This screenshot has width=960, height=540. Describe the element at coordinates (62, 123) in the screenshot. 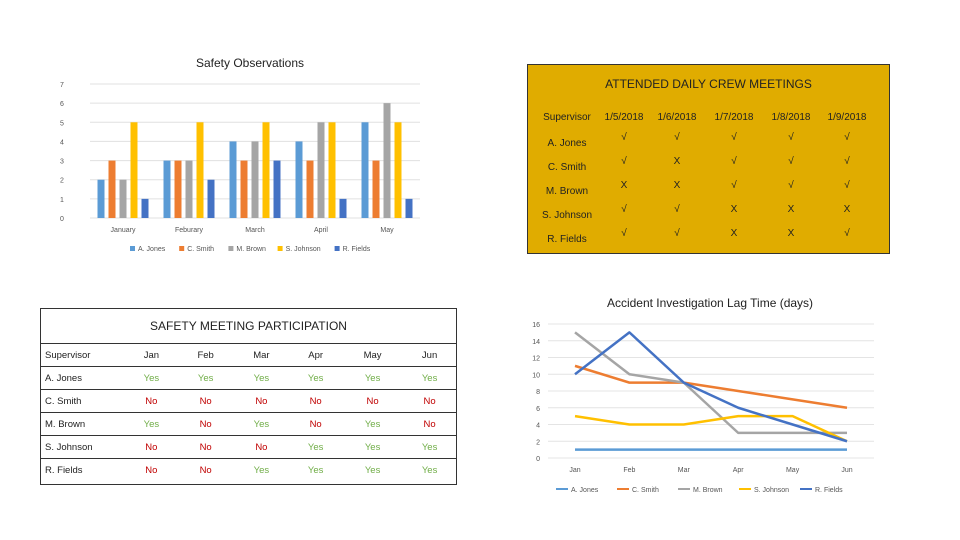

I see `bar-y-tick-label: 5` at that location.